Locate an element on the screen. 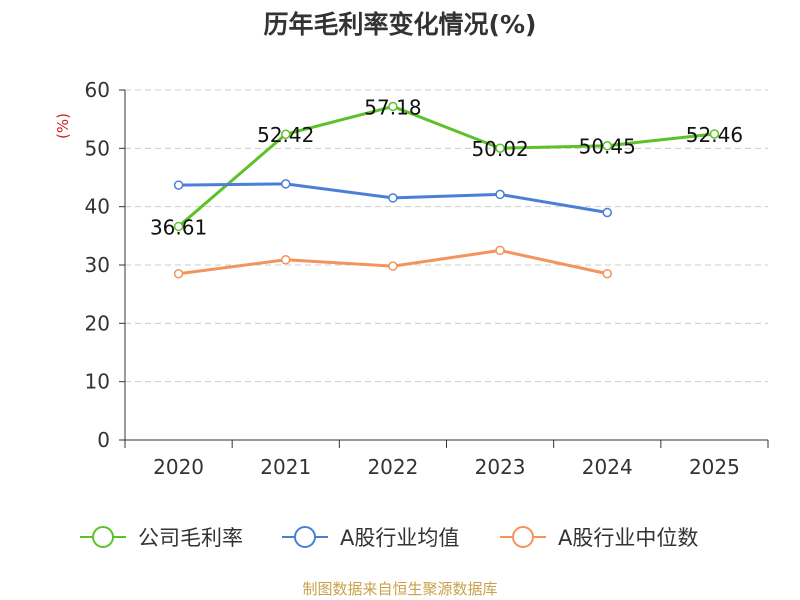  data-label: 52.42 is located at coordinates (285, 135).